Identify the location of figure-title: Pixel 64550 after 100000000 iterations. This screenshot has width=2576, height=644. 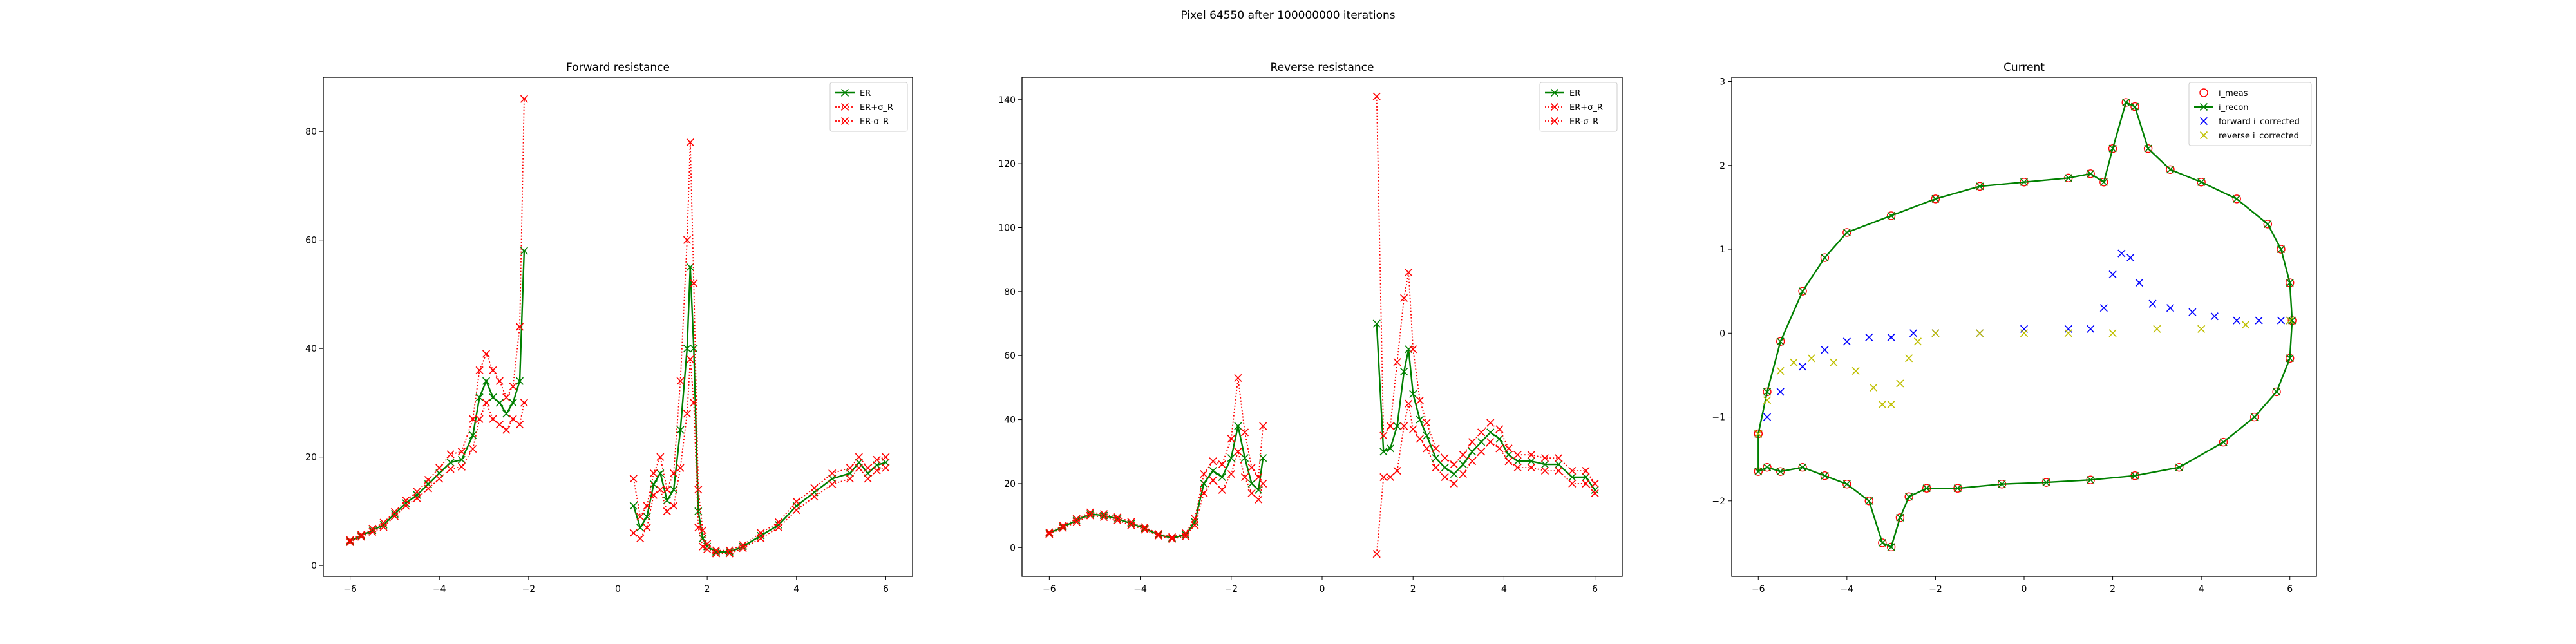
(1288, 15).